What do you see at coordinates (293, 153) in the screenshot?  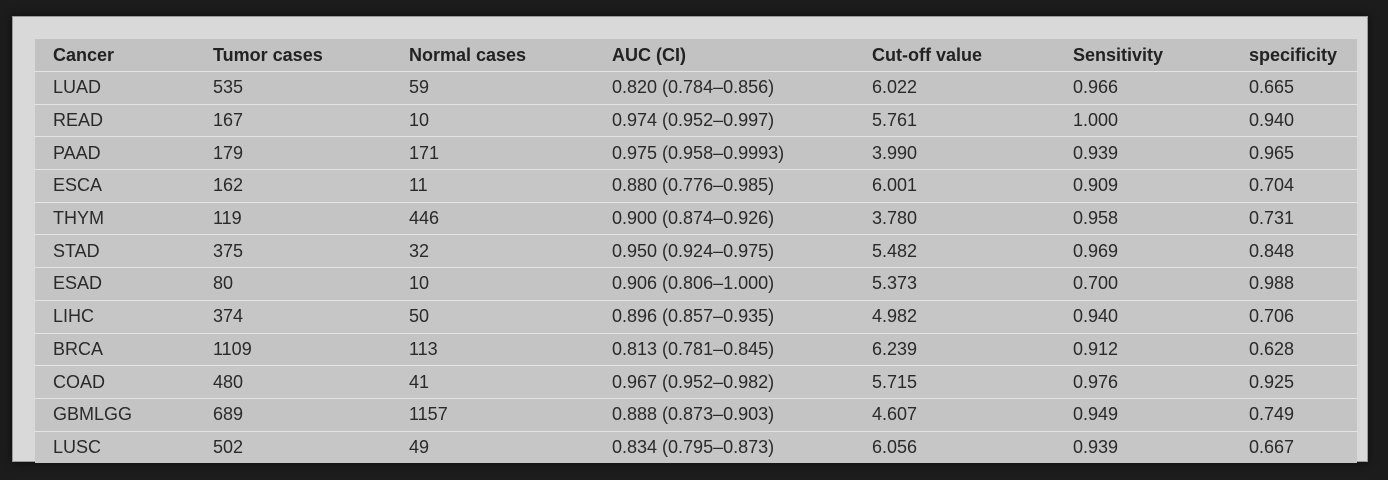 I see `cell-tumor-cases: 179` at bounding box center [293, 153].